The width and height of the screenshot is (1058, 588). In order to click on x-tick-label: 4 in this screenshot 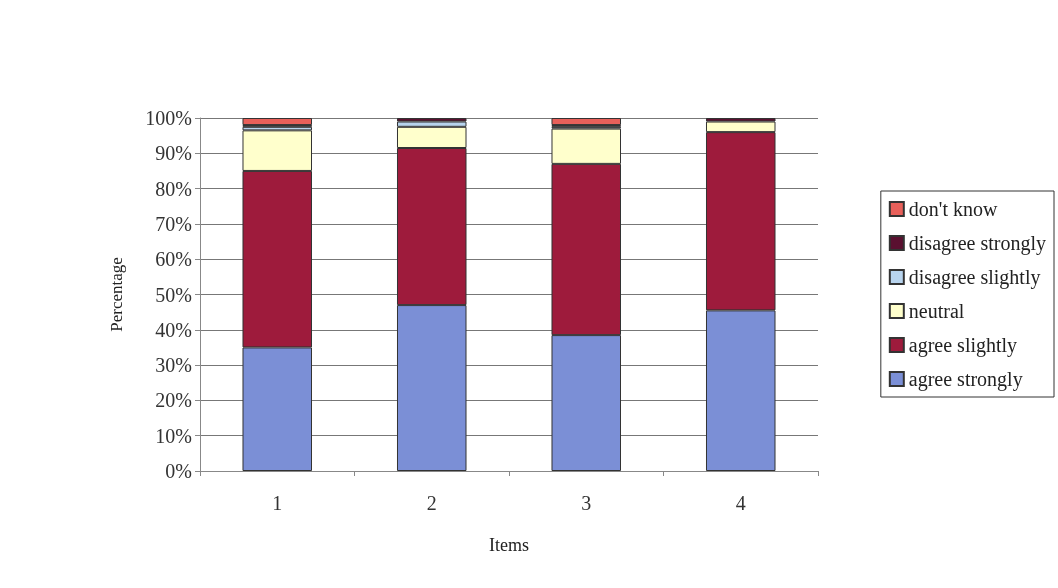, I will do `click(740, 503)`.